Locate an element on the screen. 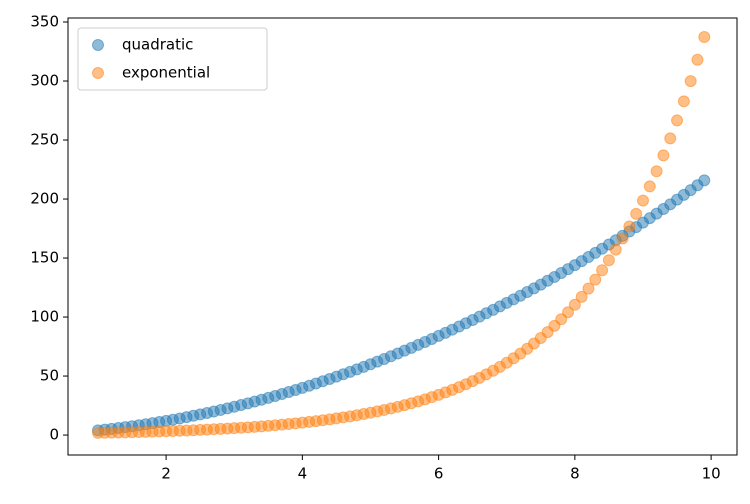 This screenshot has height=504, width=750. legend-label: exponential is located at coordinates (166, 73).